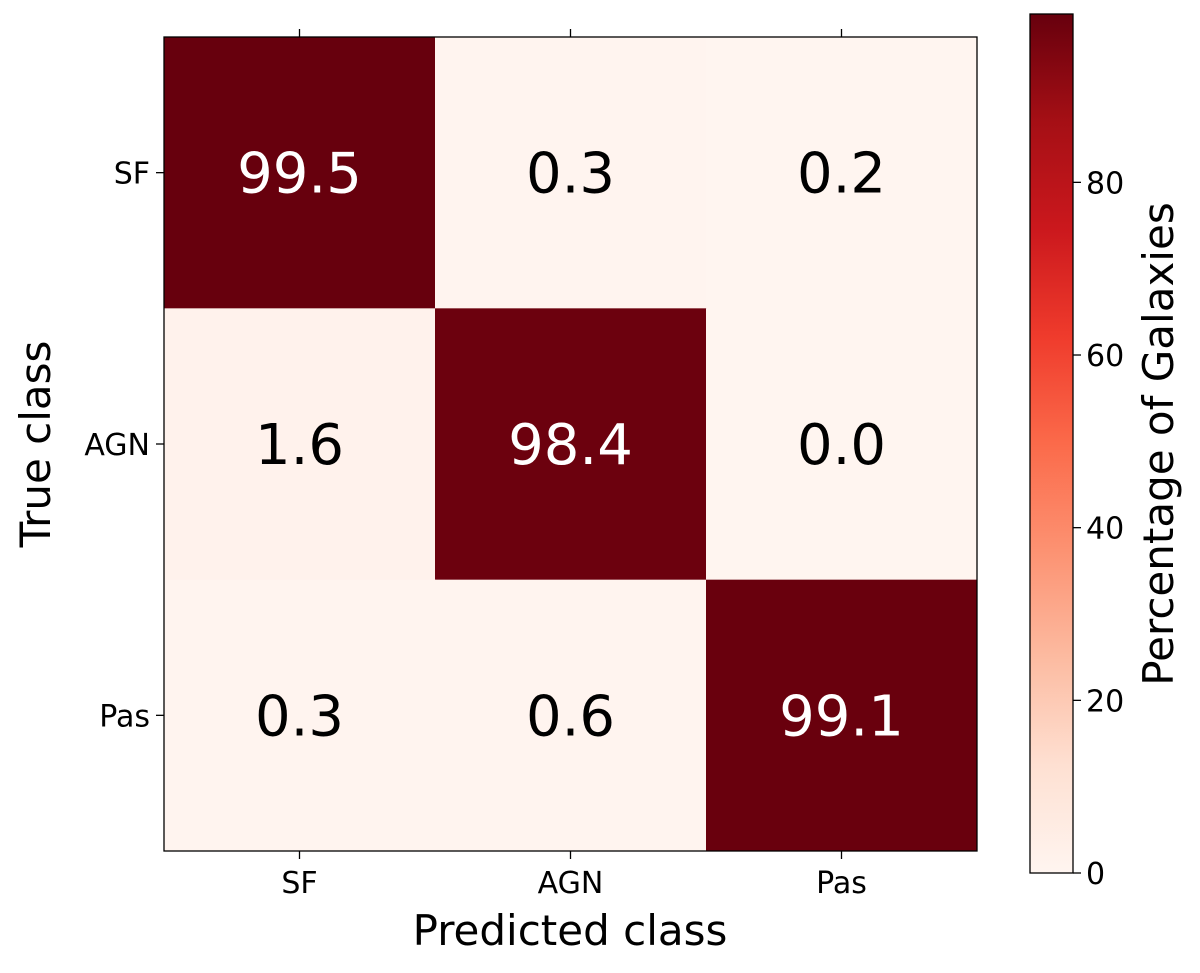 This screenshot has width=1200, height=973. What do you see at coordinates (841, 883) in the screenshot?
I see `x-tick-label: Pas` at bounding box center [841, 883].